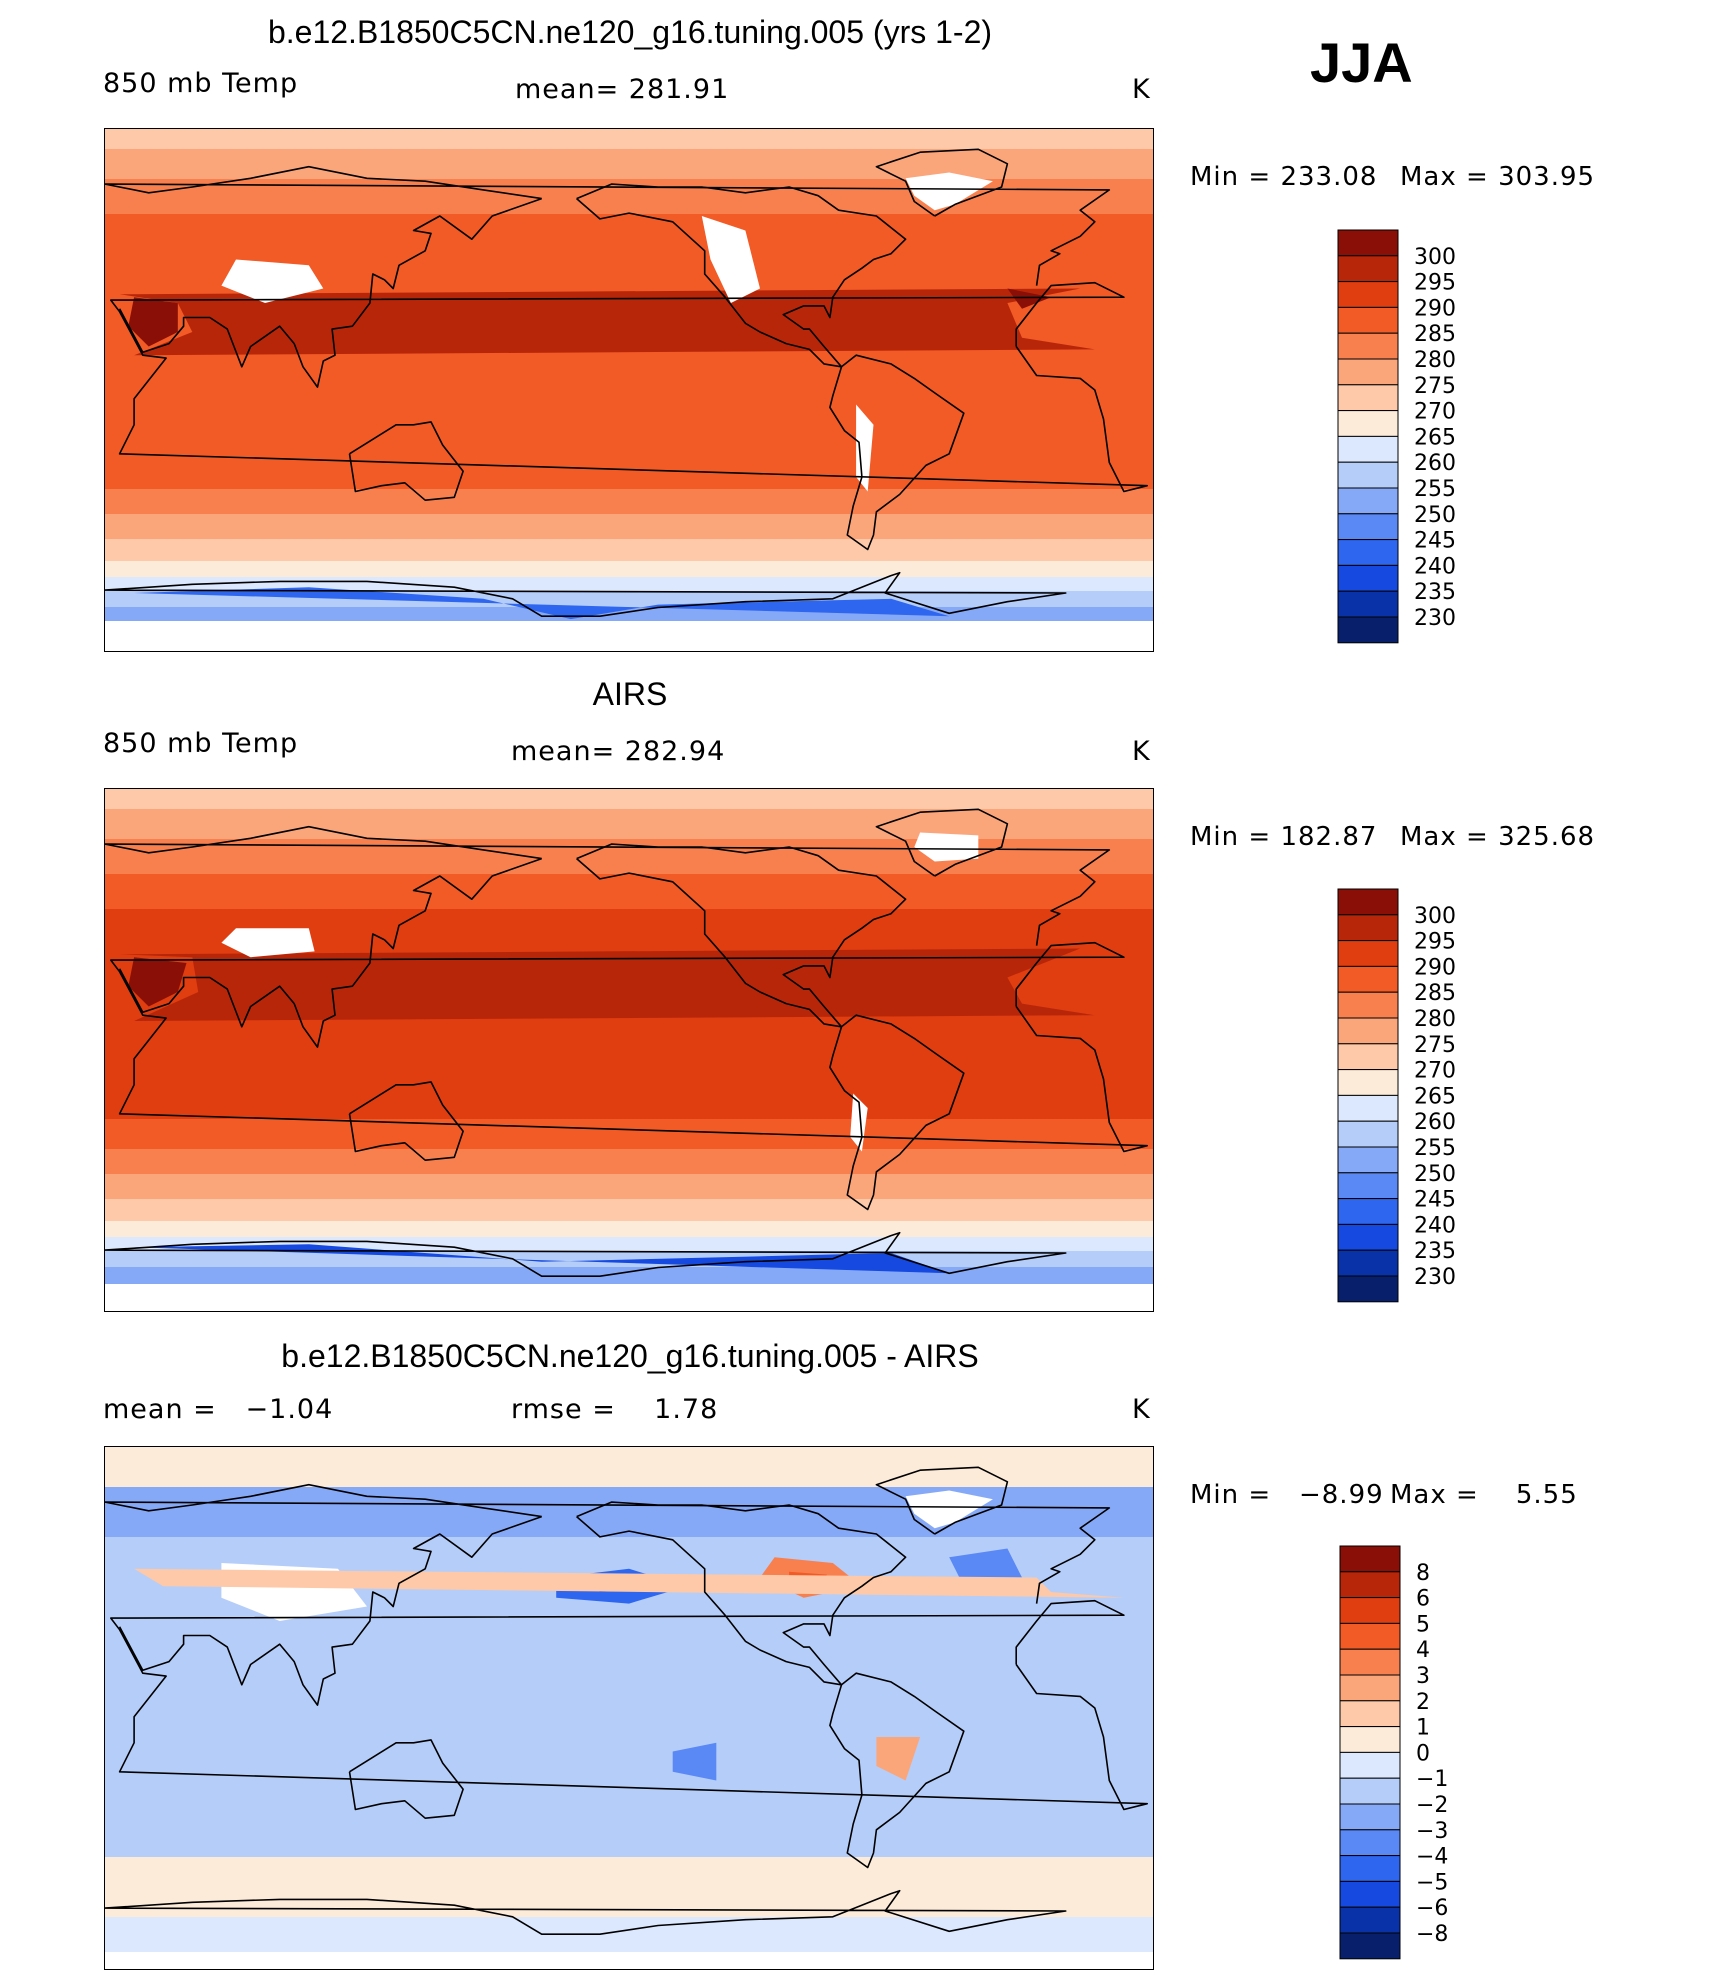 The image size is (1710, 1970). I want to click on units-label-model: K, so click(1141, 89).